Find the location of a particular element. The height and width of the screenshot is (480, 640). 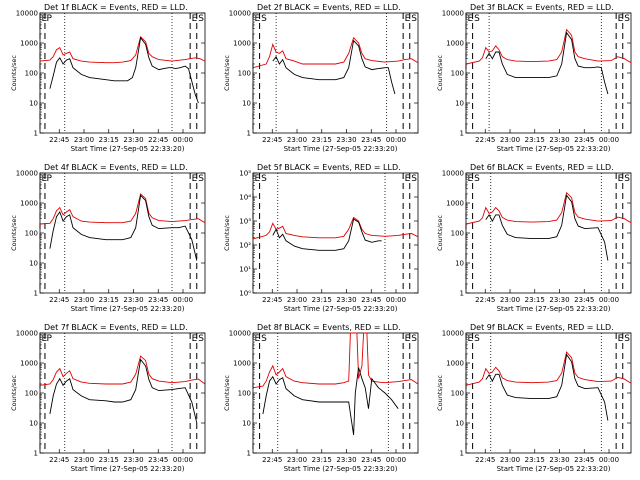

y-tick-label: 10⁰ is located at coordinates (245, 294).